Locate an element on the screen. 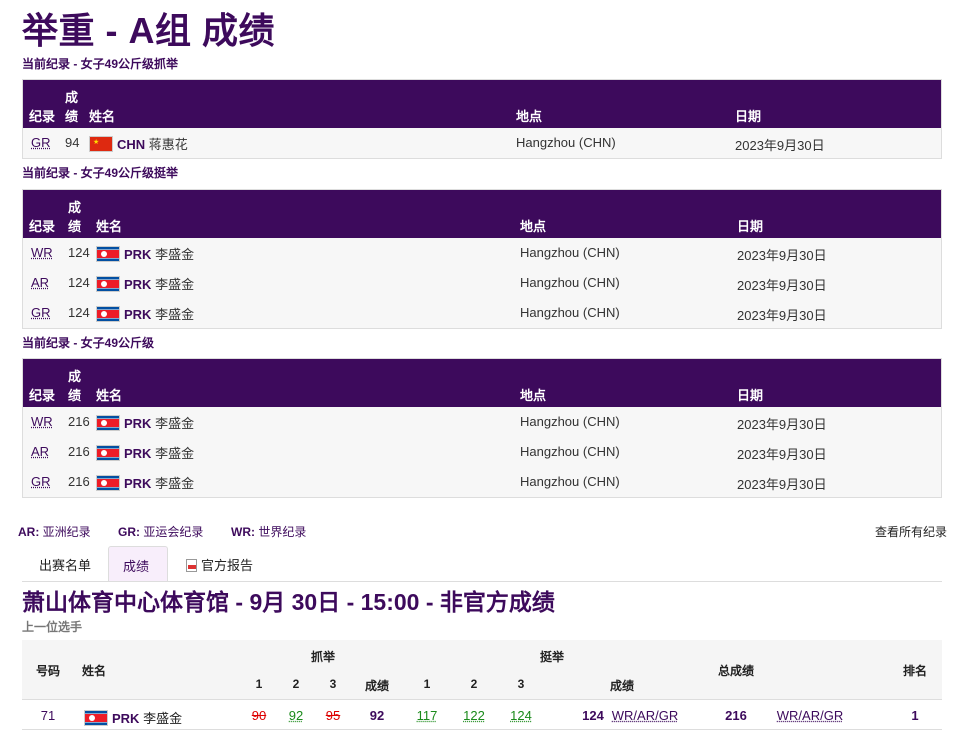 This screenshot has width=955, height=732. header-rank: 排名 is located at coordinates (915, 671).